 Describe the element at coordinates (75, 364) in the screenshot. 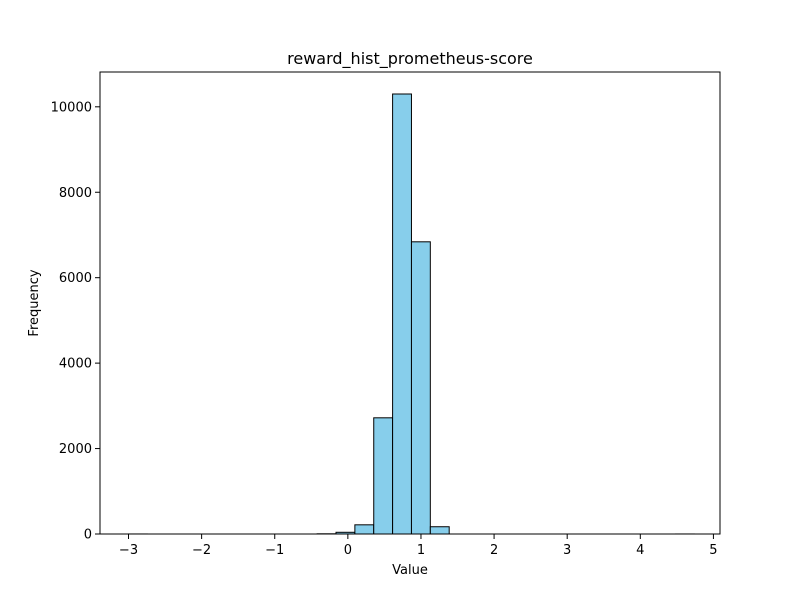

I see `y-tick-label: 4000` at that location.